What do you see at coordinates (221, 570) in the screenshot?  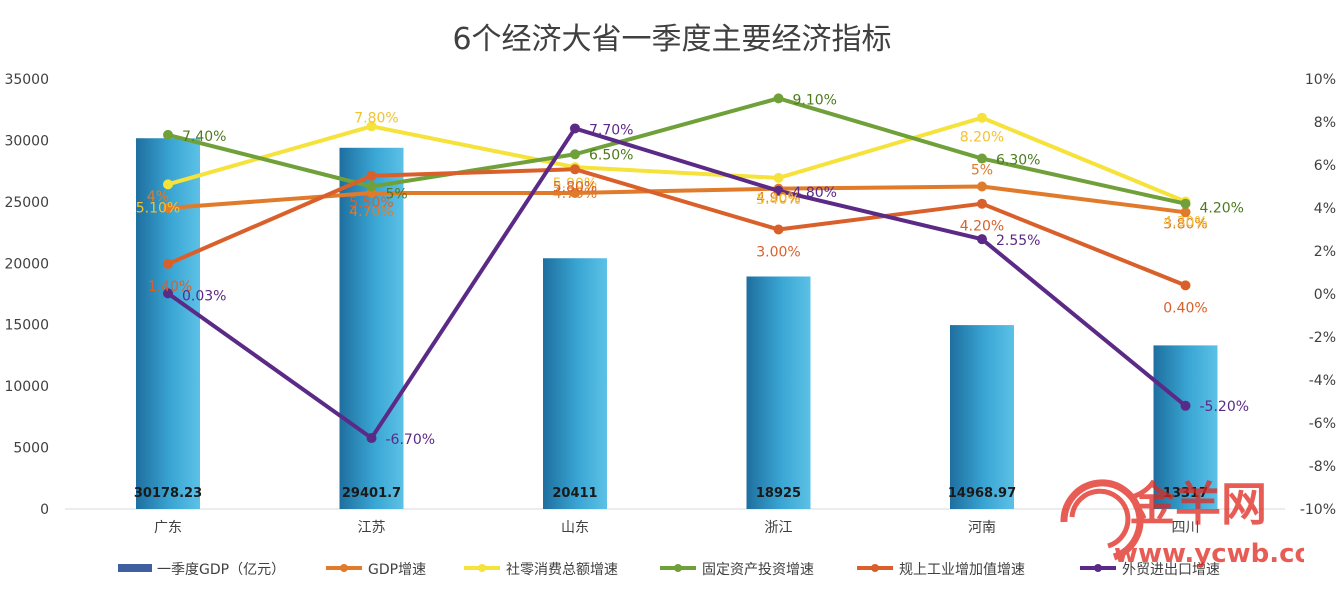 I see `legend-label: 一季度GDP（亿元）` at bounding box center [221, 570].